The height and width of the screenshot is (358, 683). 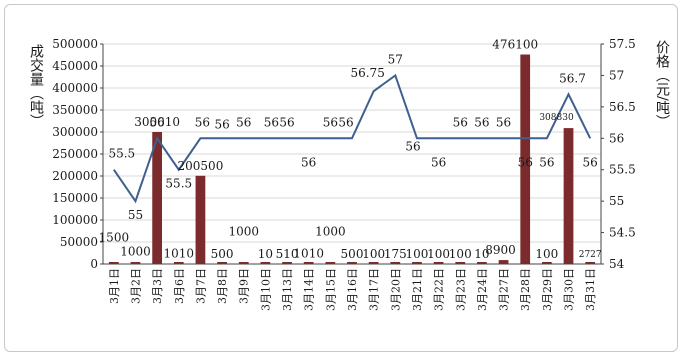 What do you see at coordinates (157, 286) in the screenshot?
I see `x-tick-label: 3月3日` at bounding box center [157, 286].